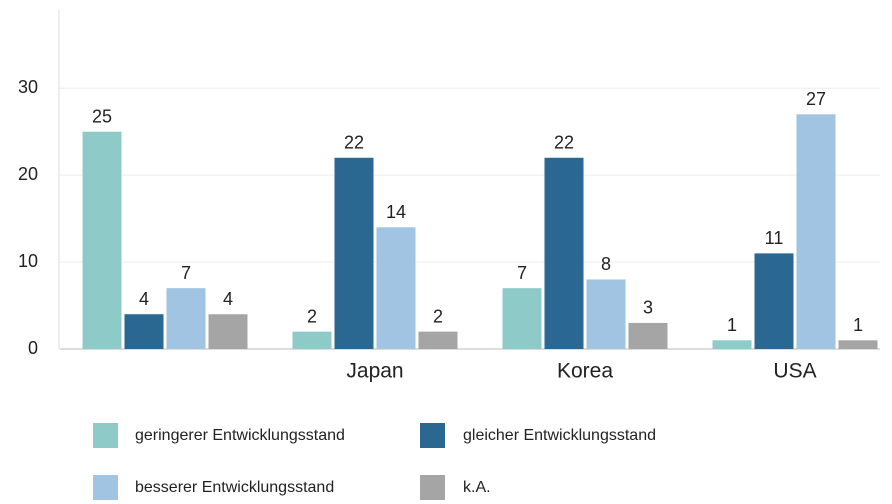 This screenshot has height=504, width=892. What do you see at coordinates (28, 261) in the screenshot?
I see `y-tick-label: 10` at bounding box center [28, 261].